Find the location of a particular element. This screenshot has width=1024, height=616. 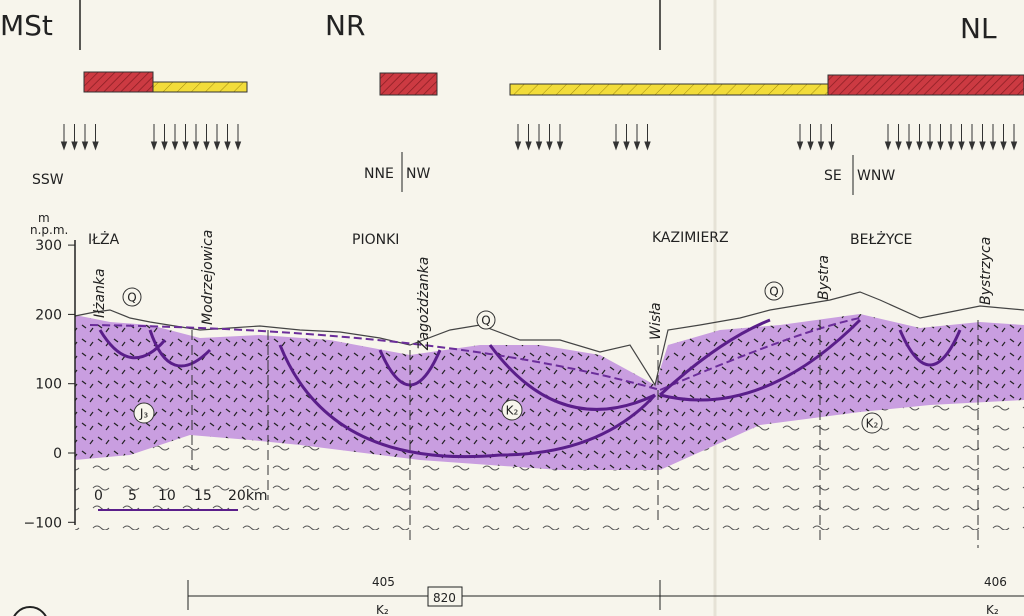

river: Zagożdżanka is located at coordinates (424, 304).